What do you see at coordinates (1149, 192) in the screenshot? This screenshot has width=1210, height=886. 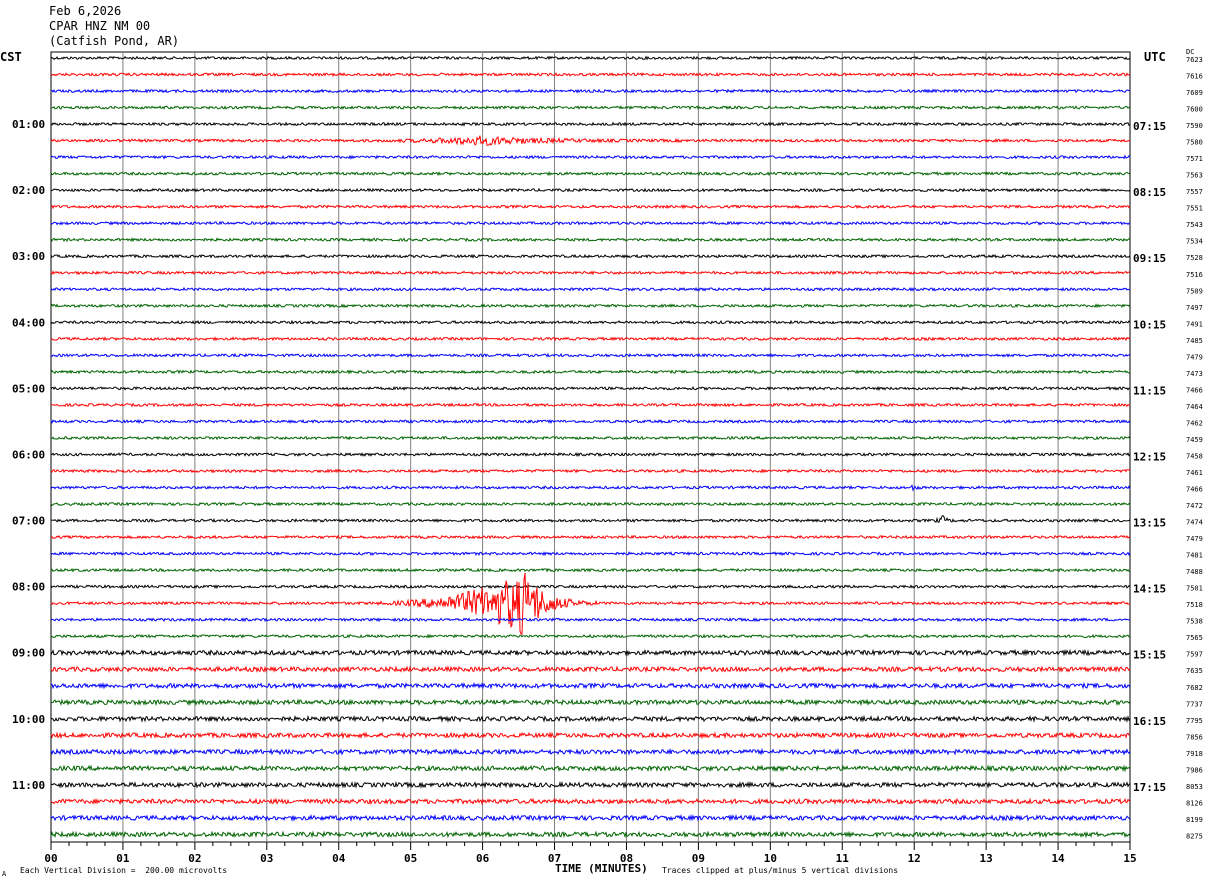 I see `right-hour-label: 08:15` at bounding box center [1149, 192].